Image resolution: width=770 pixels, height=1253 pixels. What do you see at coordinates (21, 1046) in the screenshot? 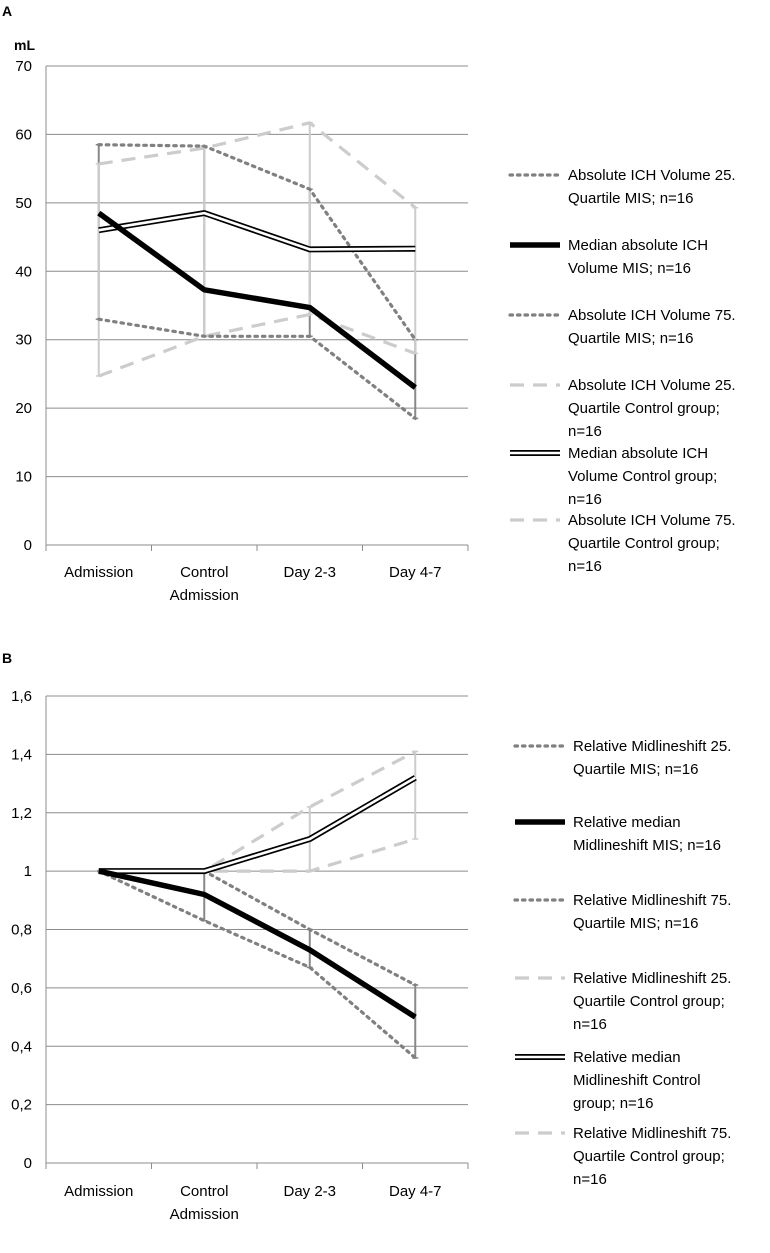
I see `y-tick-label: 0,4` at bounding box center [21, 1046].